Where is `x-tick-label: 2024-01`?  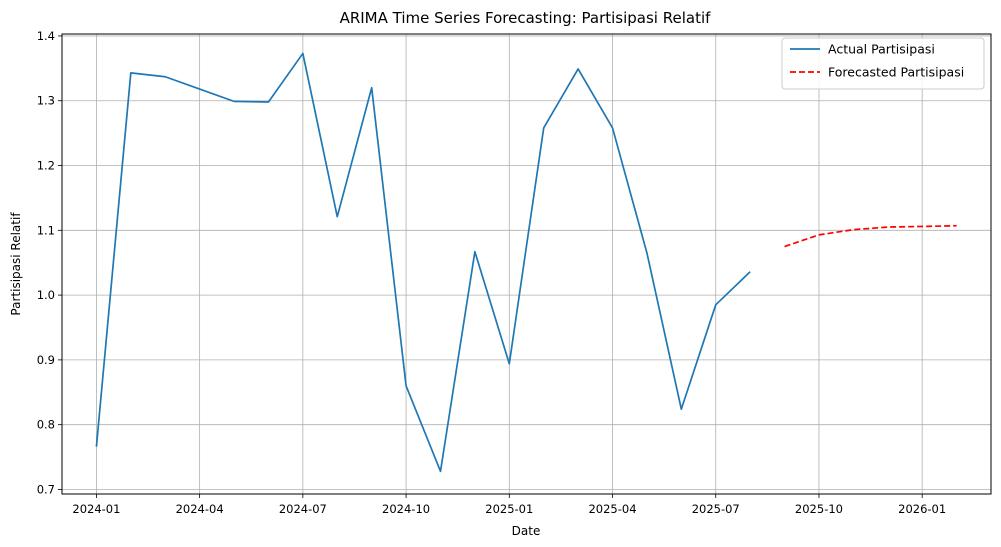
x-tick-label: 2024-01 is located at coordinates (96, 509).